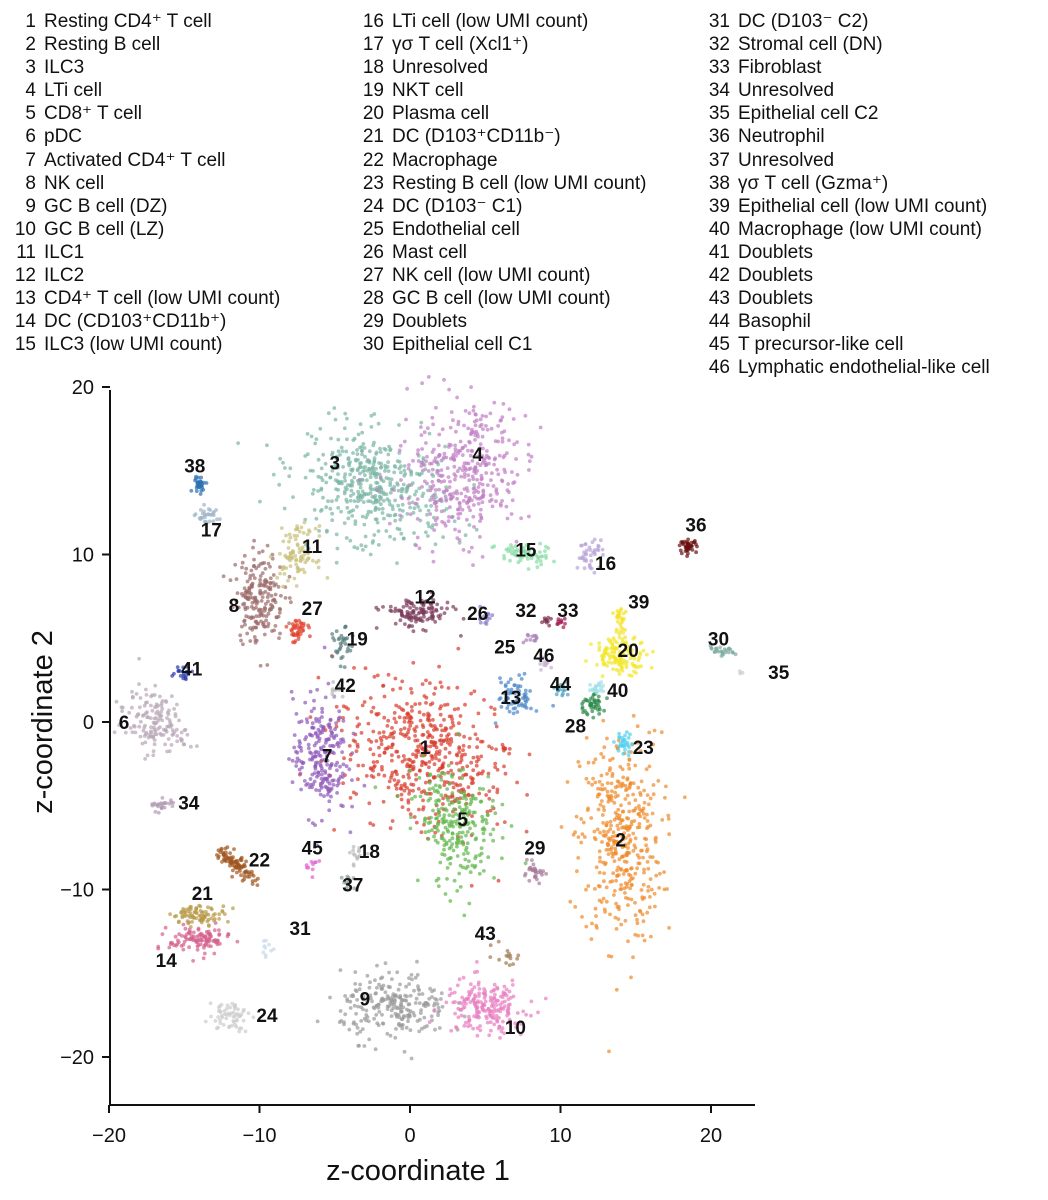 Image resolution: width=1048 pixels, height=1200 pixels. What do you see at coordinates (491, 276) in the screenshot?
I see `legend-item-label: NK cell (low UMI count)` at bounding box center [491, 276].